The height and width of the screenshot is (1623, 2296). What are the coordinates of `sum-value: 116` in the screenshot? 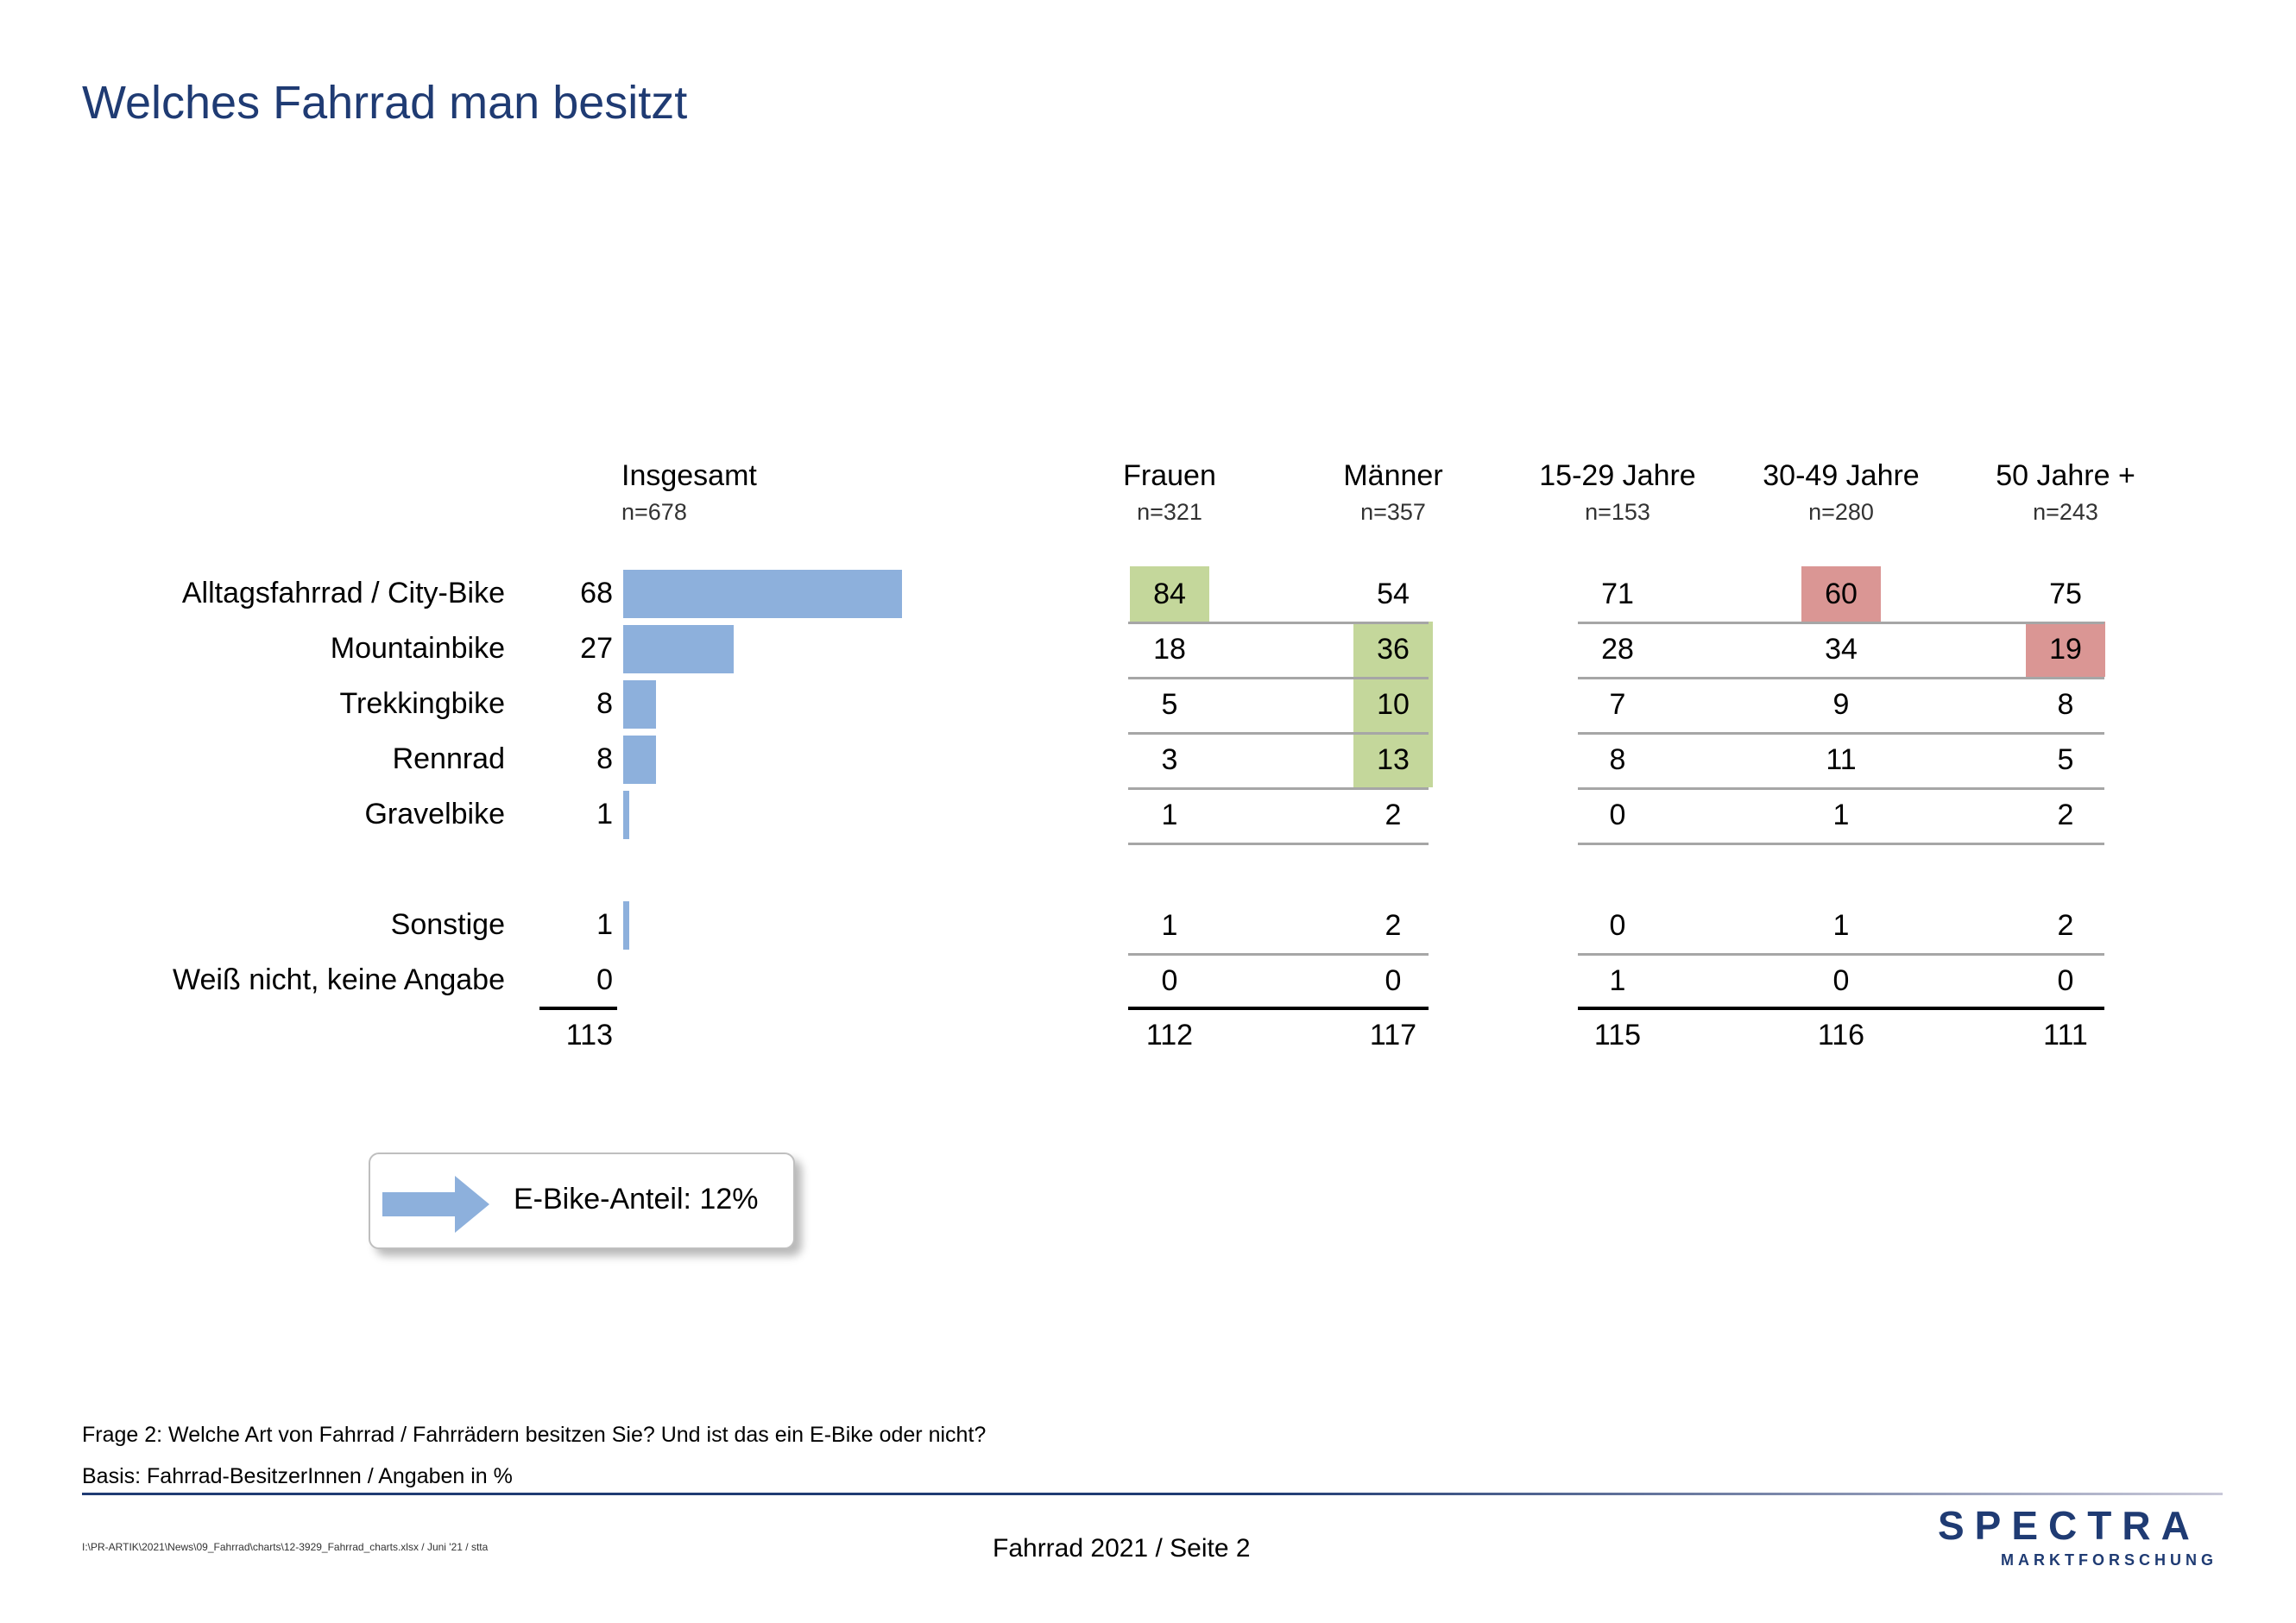 It's located at (1841, 1035).